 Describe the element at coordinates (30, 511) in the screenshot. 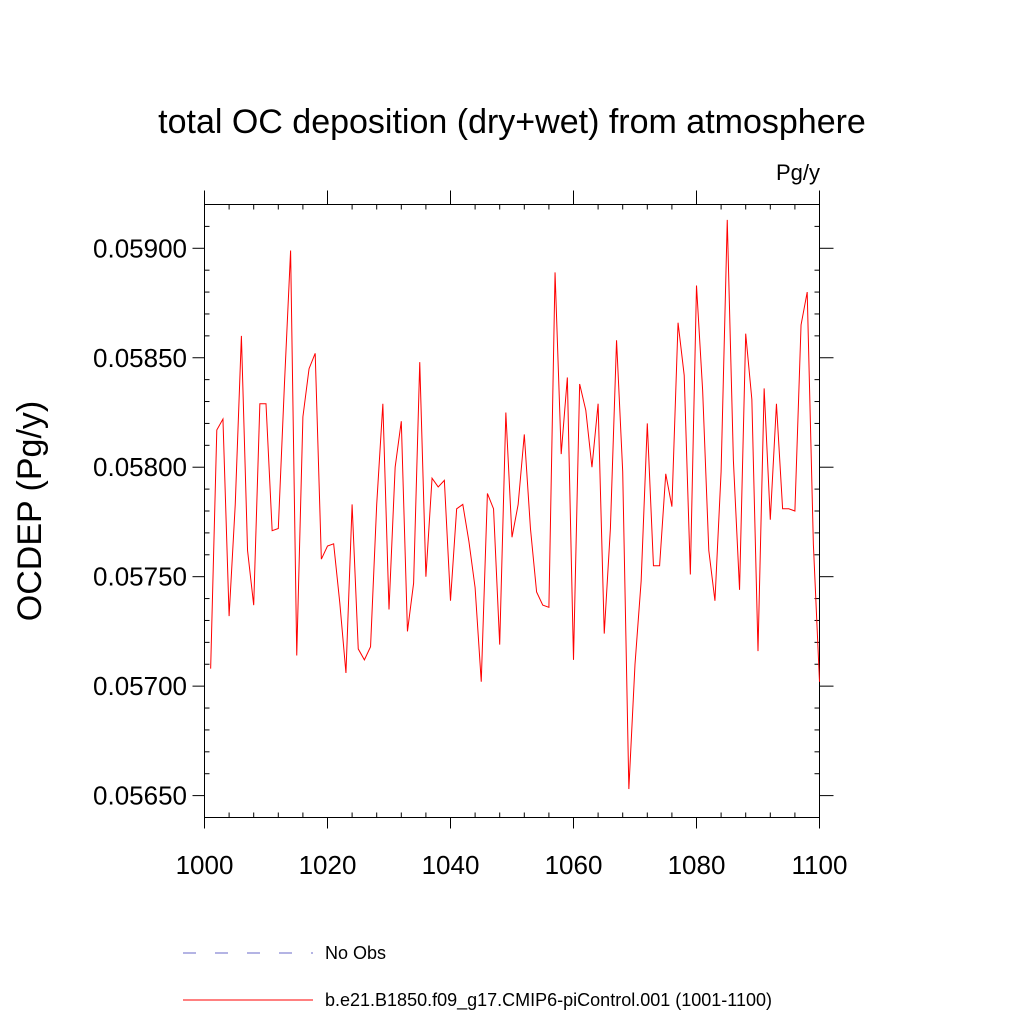

I see `y-axis-label: OCDEP (Pg/y)` at that location.